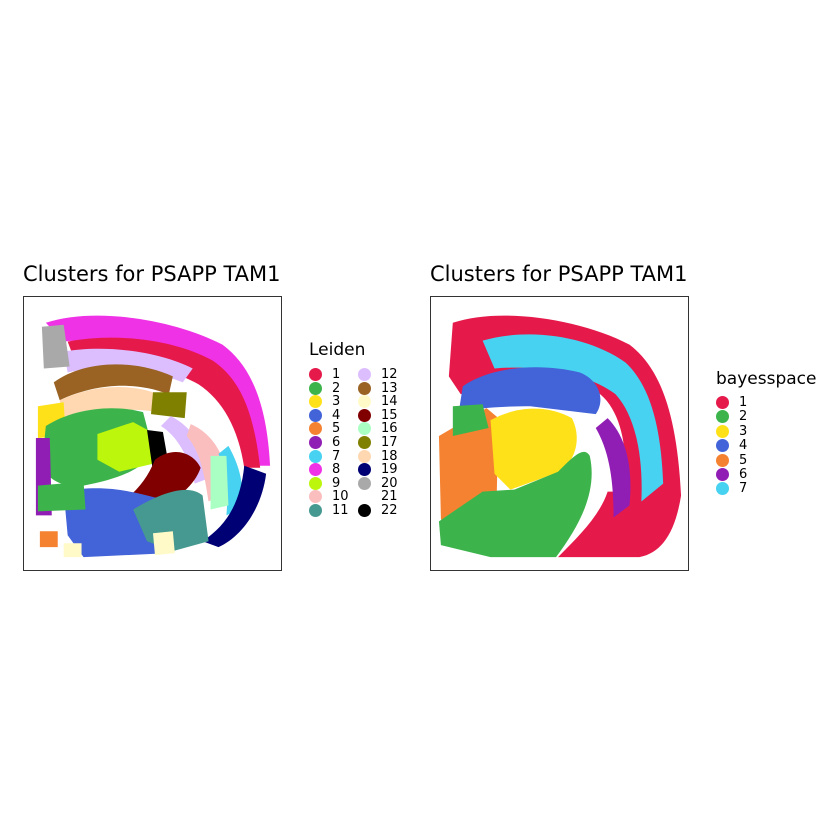  Describe the element at coordinates (389, 429) in the screenshot. I see `legend-label: 16` at that location.